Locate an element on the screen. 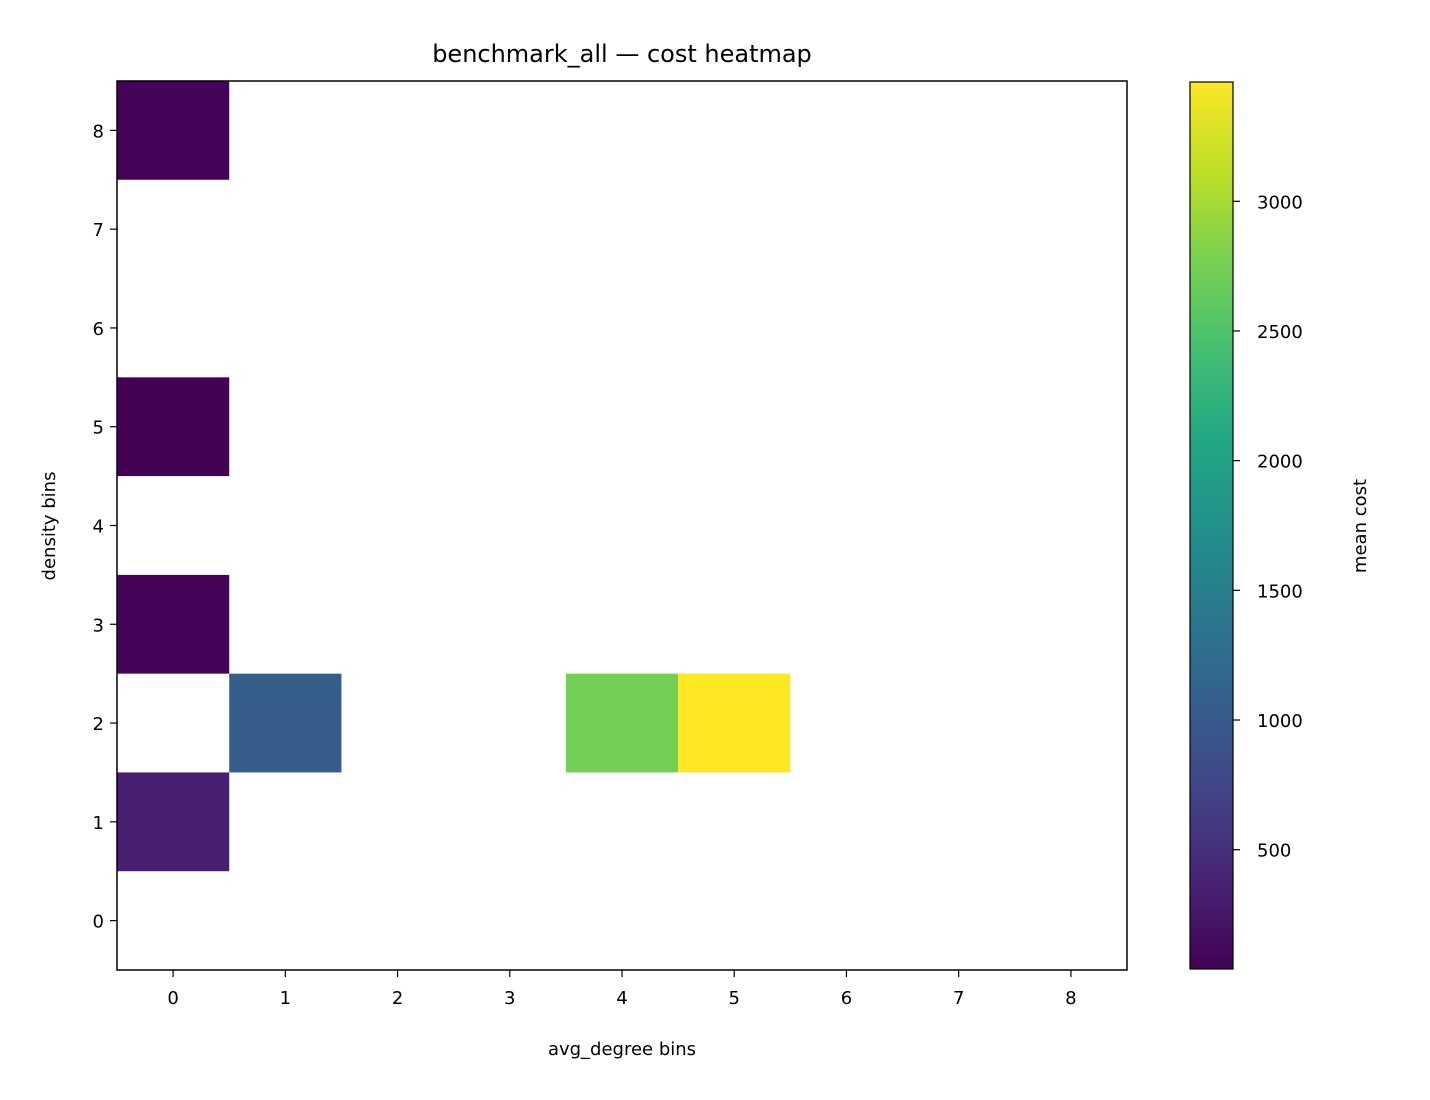 This screenshot has width=1430, height=1100. y-tick-label: 6 is located at coordinates (98, 329).